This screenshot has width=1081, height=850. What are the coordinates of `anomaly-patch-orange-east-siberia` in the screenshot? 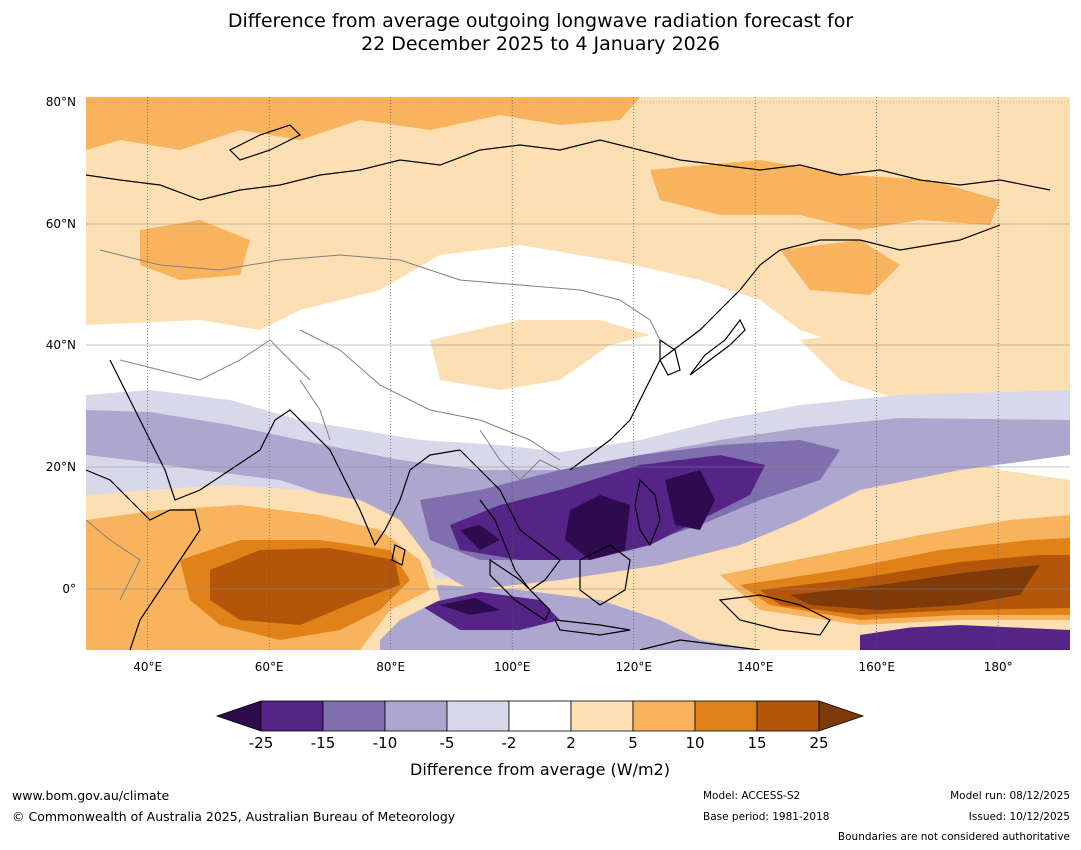 It's located at (825, 195).